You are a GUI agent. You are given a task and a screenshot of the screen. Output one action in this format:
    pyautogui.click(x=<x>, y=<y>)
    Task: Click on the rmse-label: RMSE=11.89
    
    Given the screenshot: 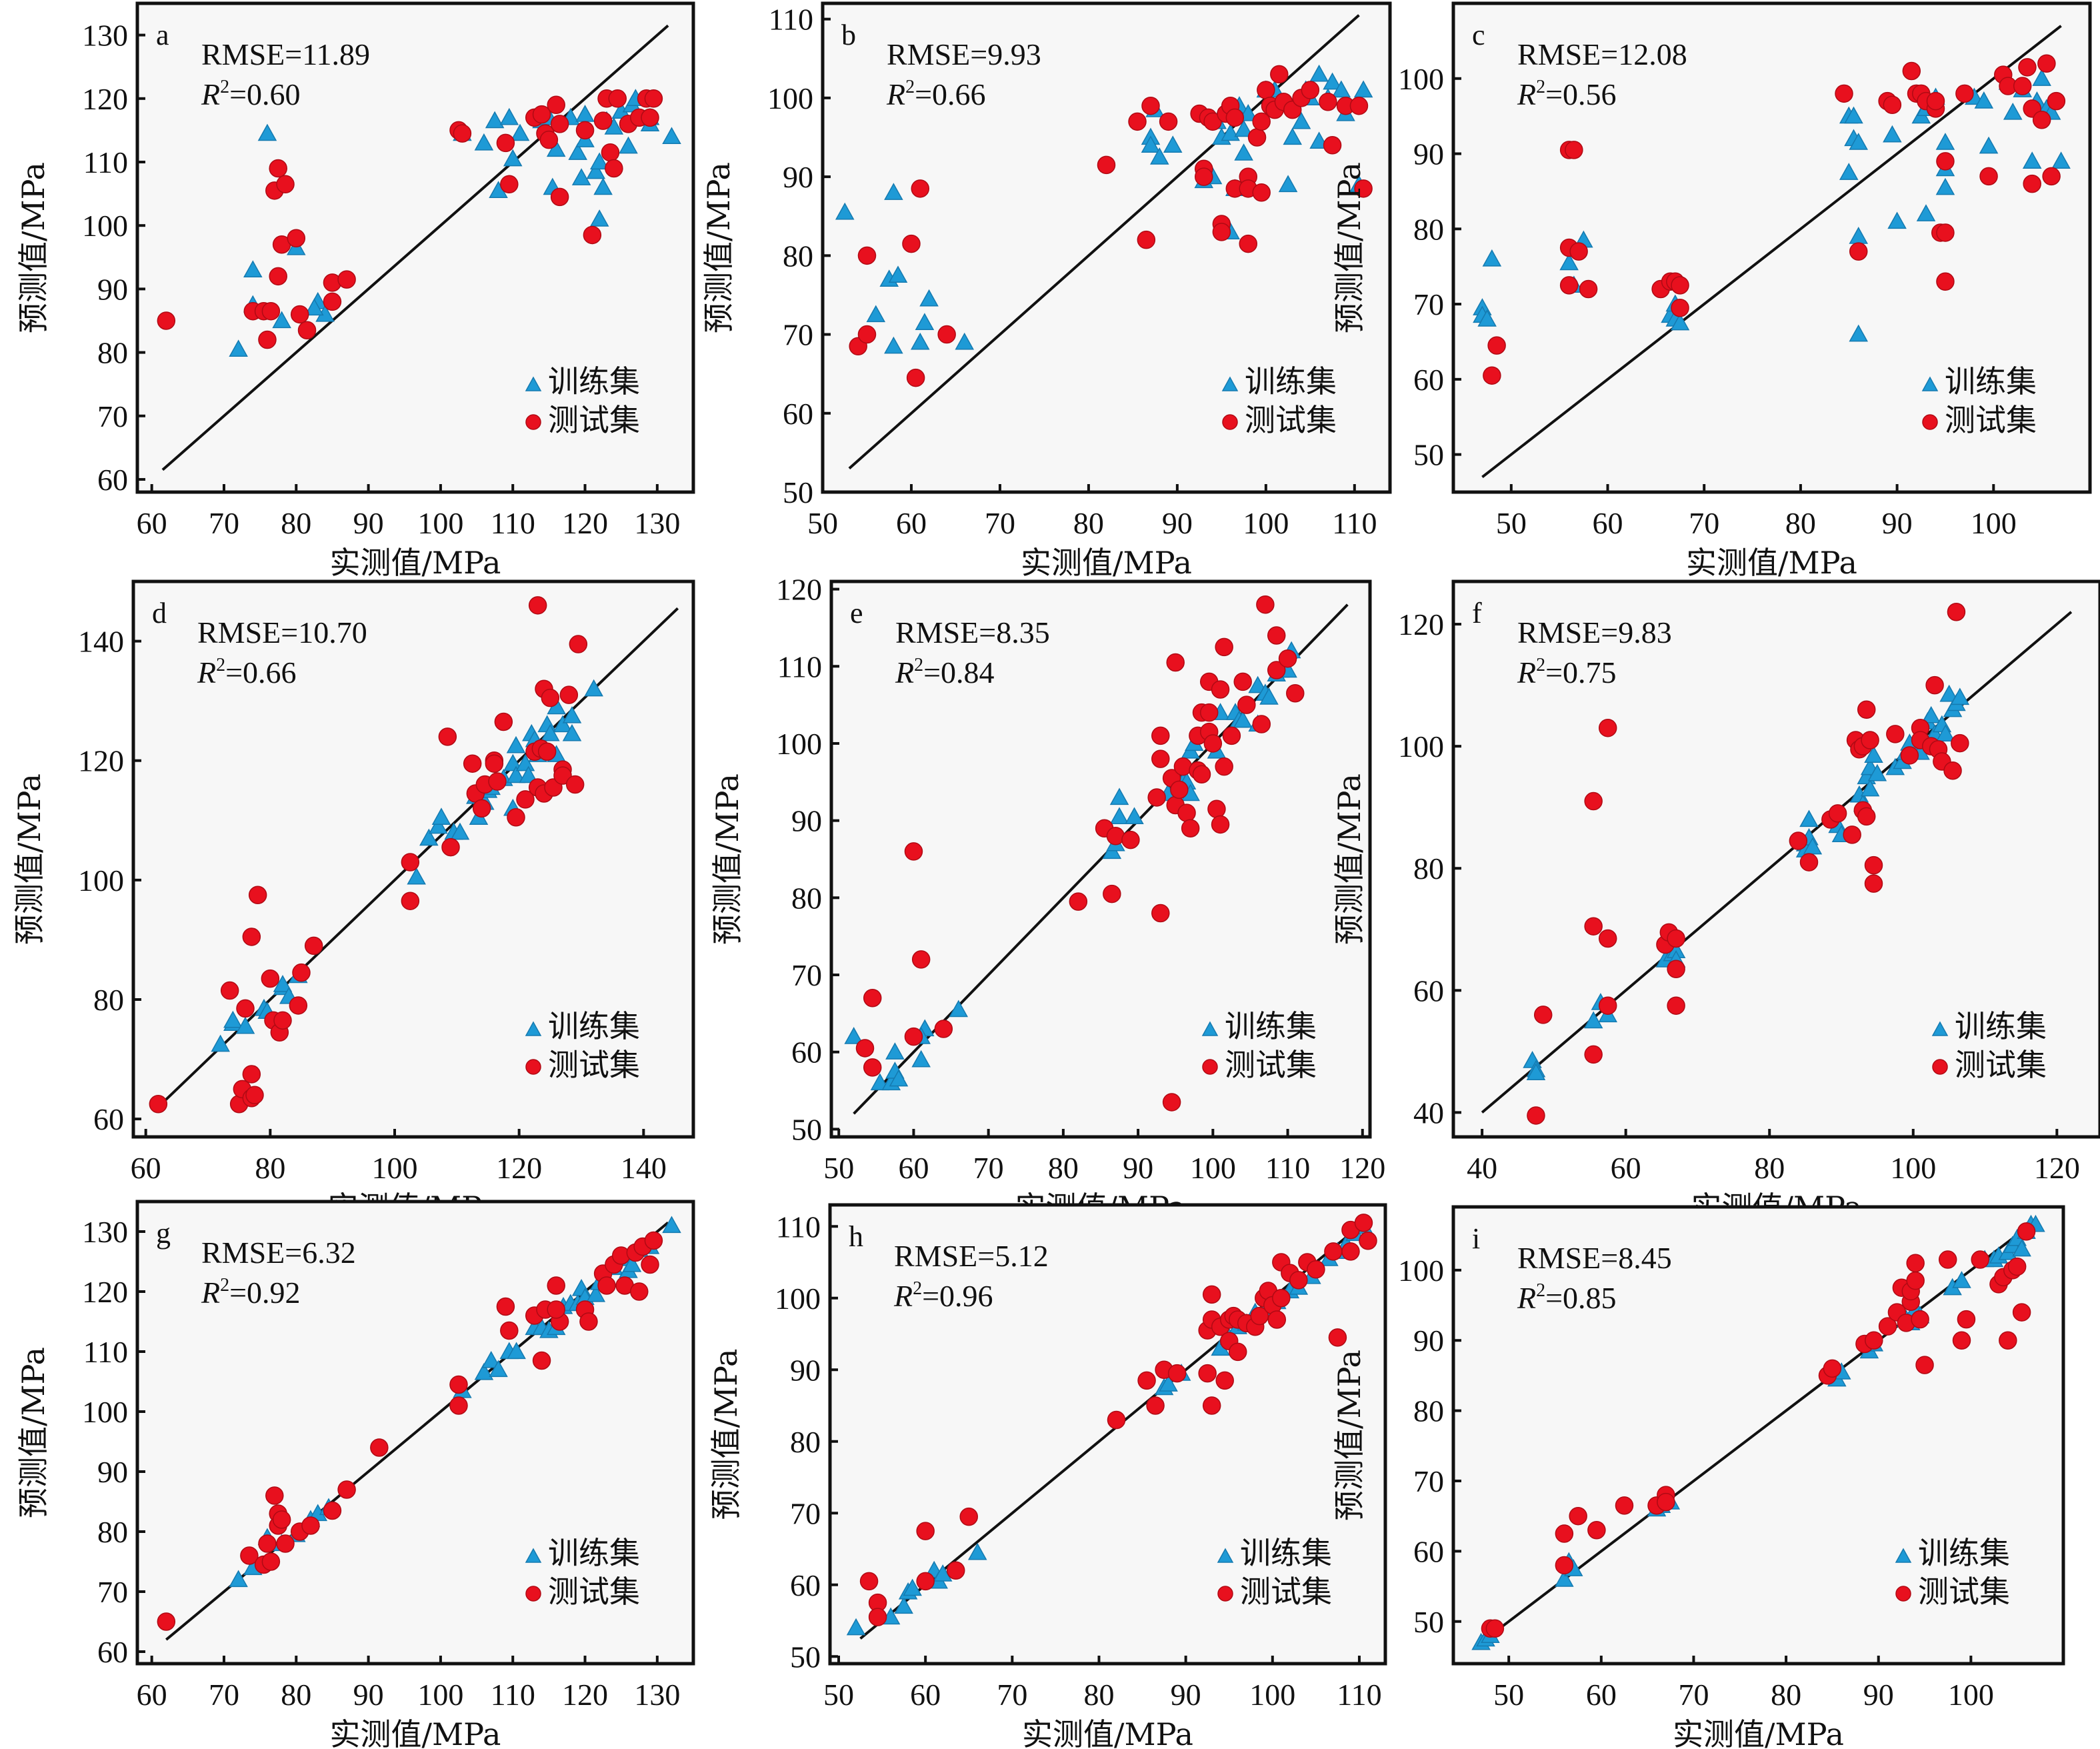 What is the action you would take?
    pyautogui.click(x=285, y=54)
    